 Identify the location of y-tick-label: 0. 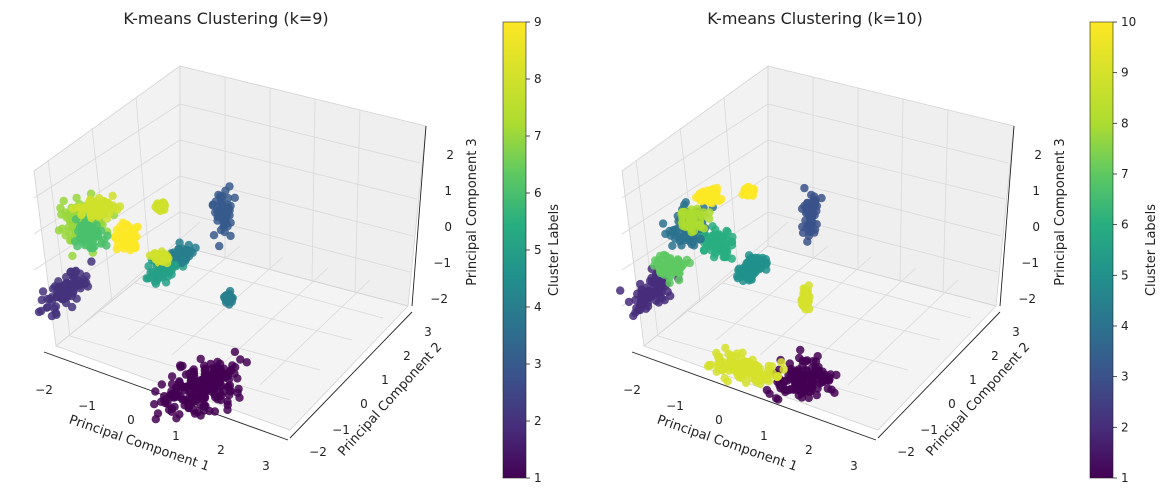
(364, 404).